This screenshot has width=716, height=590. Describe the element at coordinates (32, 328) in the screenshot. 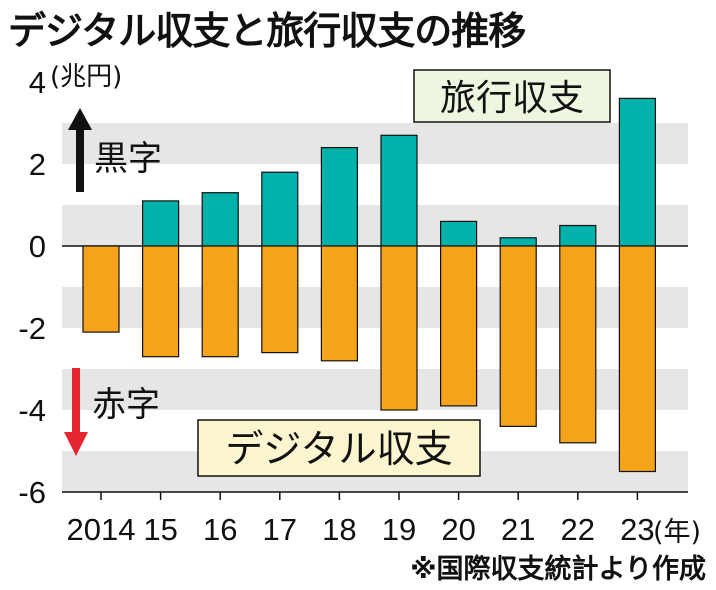

I see `y-tick-label: -2` at that location.